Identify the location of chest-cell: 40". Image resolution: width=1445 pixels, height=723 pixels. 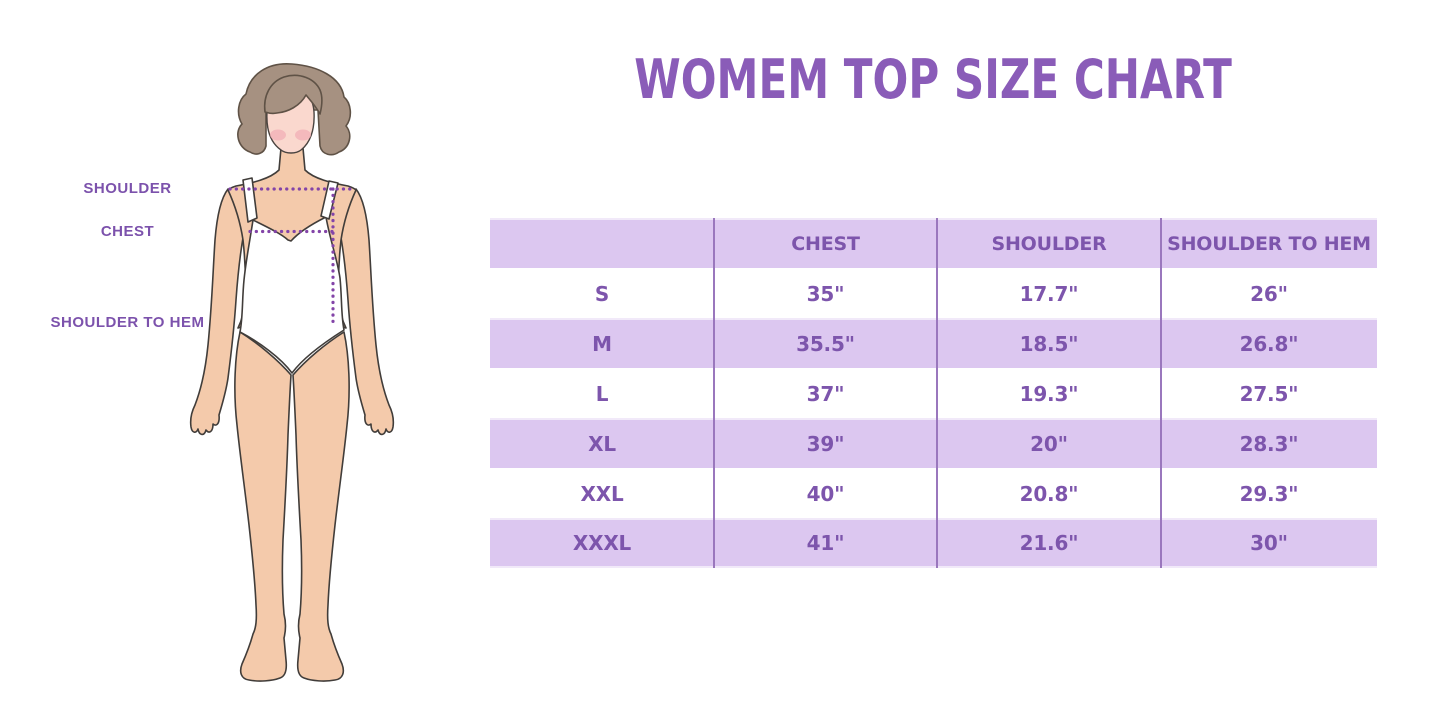
(825, 494).